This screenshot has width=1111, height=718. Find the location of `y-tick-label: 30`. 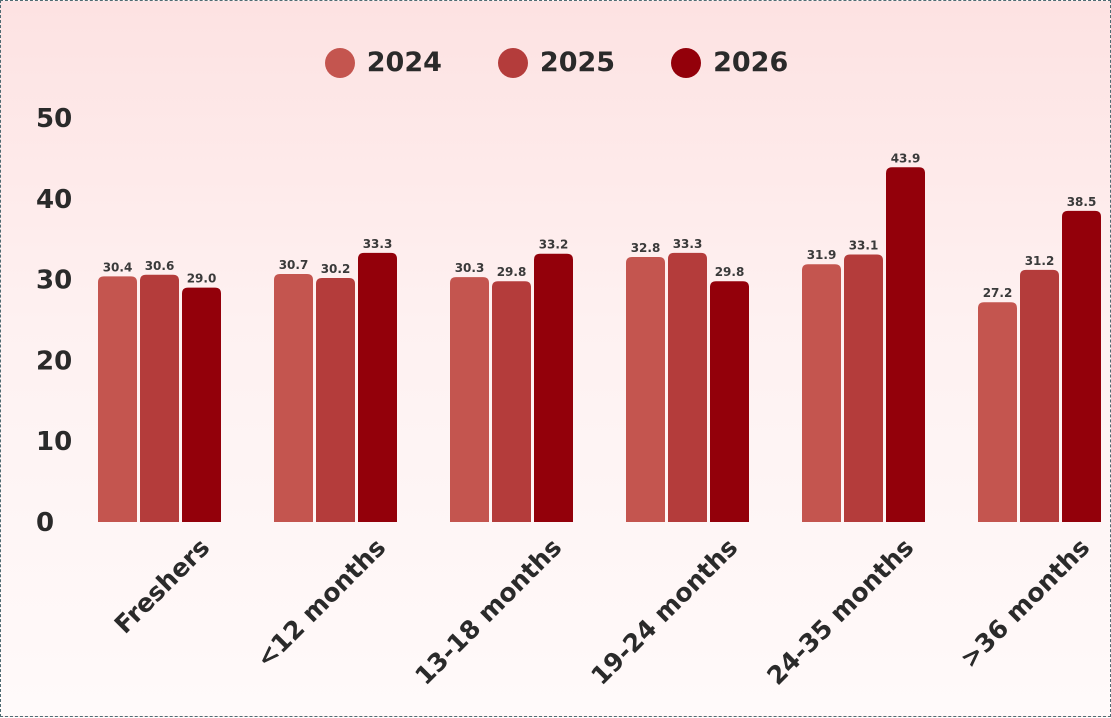

y-tick-label: 30 is located at coordinates (54, 281).